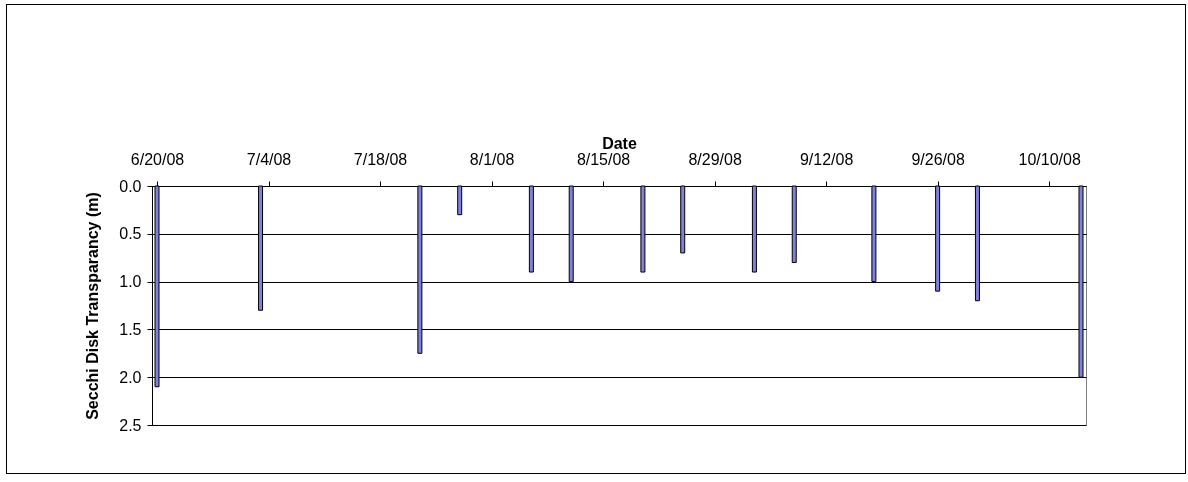  What do you see at coordinates (130, 377) in the screenshot?
I see `y-tick-label: 2.0` at bounding box center [130, 377].